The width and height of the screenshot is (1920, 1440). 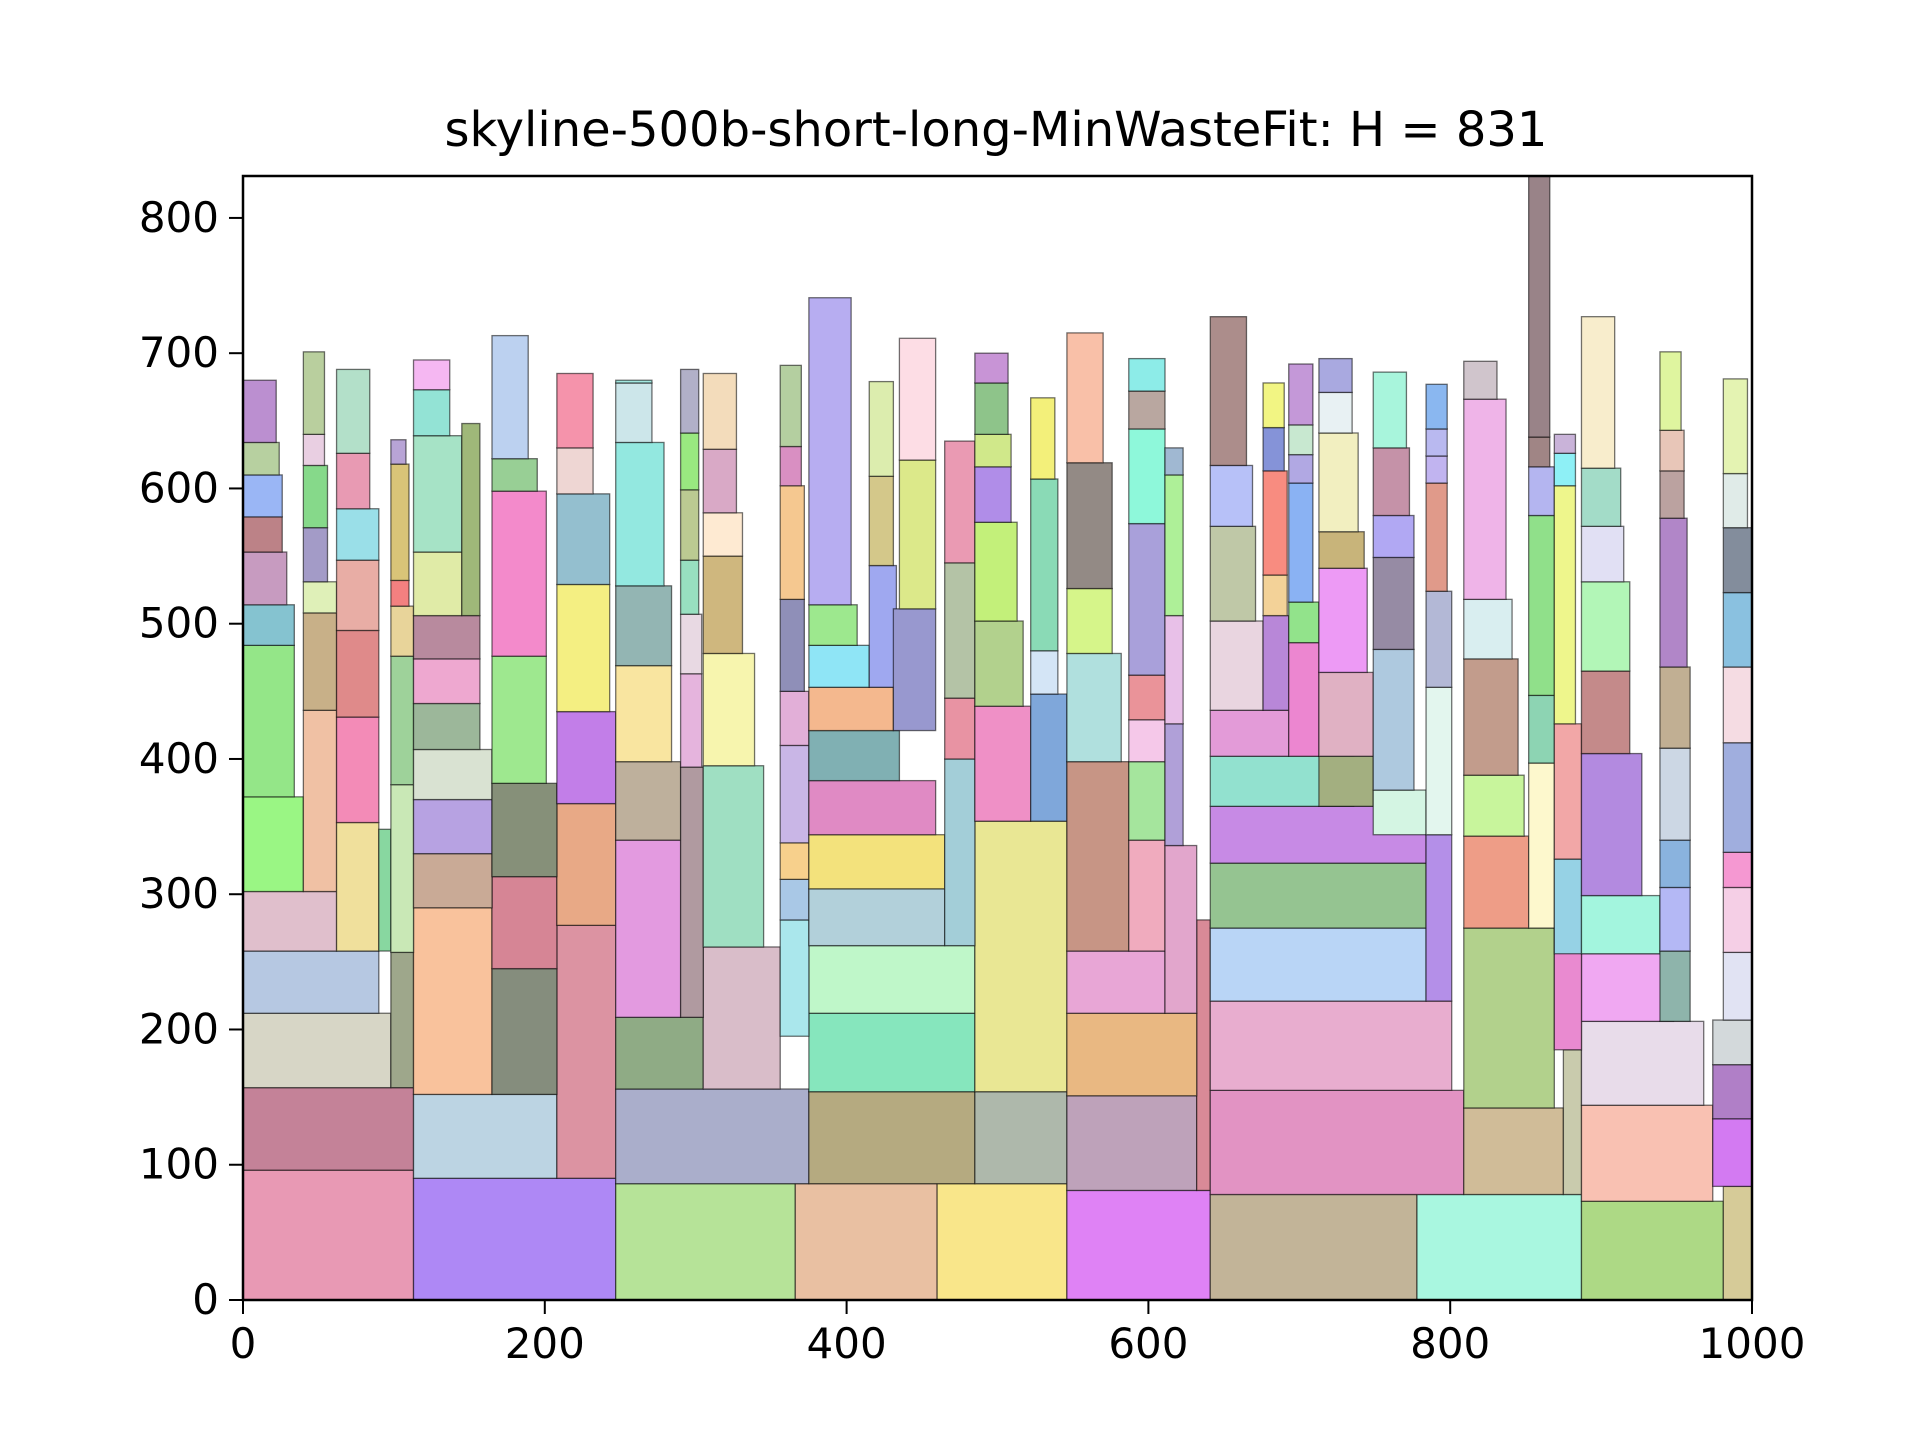 I want to click on x-tick-label: 800, so click(x=1450, y=1343).